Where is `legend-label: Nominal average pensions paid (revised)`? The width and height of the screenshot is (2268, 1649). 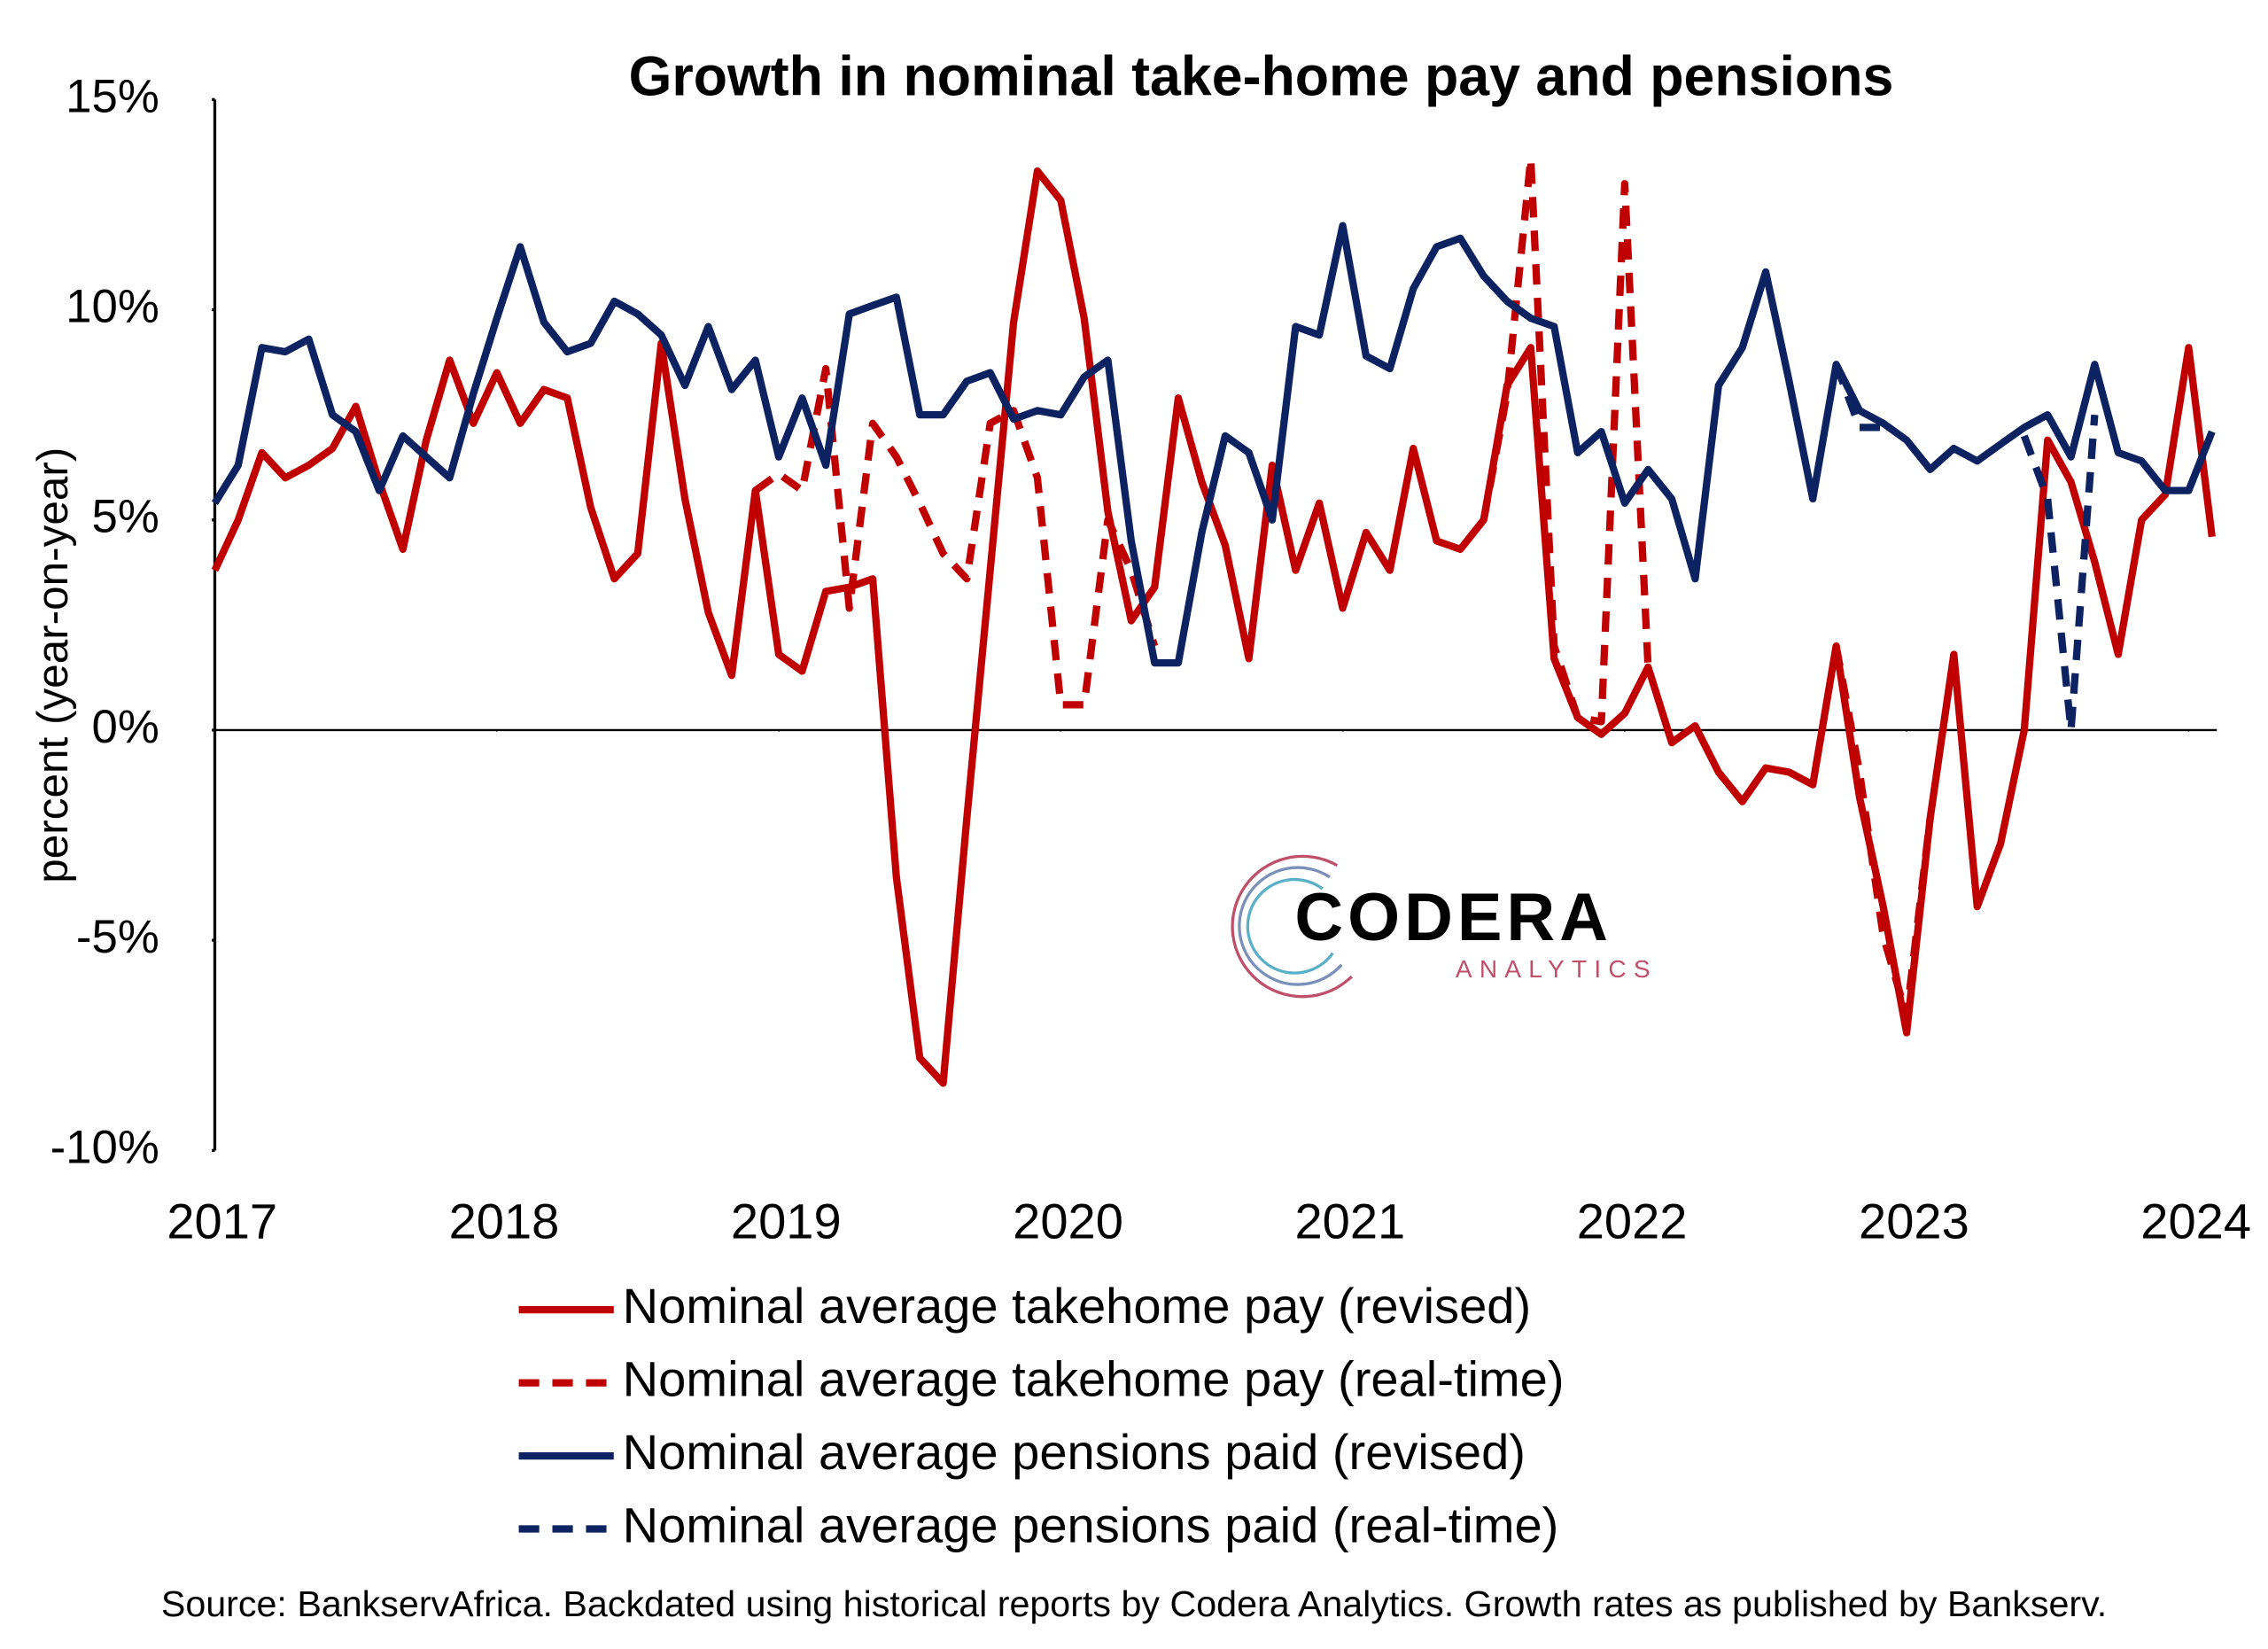
legend-label: Nominal average pensions paid (revised) is located at coordinates (1074, 1452).